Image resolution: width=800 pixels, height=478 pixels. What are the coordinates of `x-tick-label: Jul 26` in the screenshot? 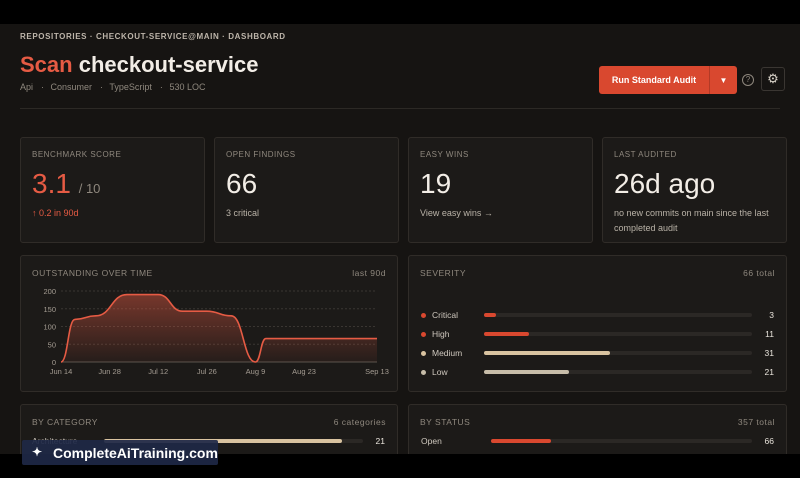 It's located at (207, 371).